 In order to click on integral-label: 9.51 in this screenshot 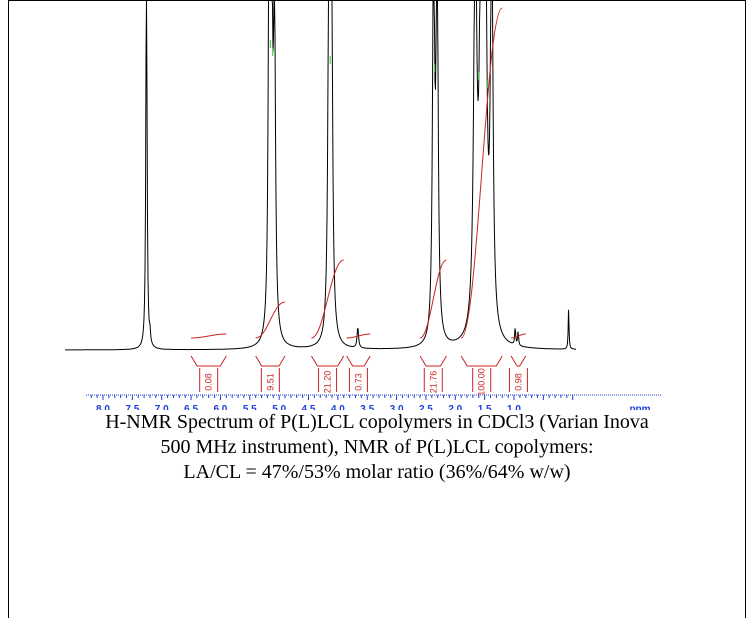, I will do `click(270, 382)`.